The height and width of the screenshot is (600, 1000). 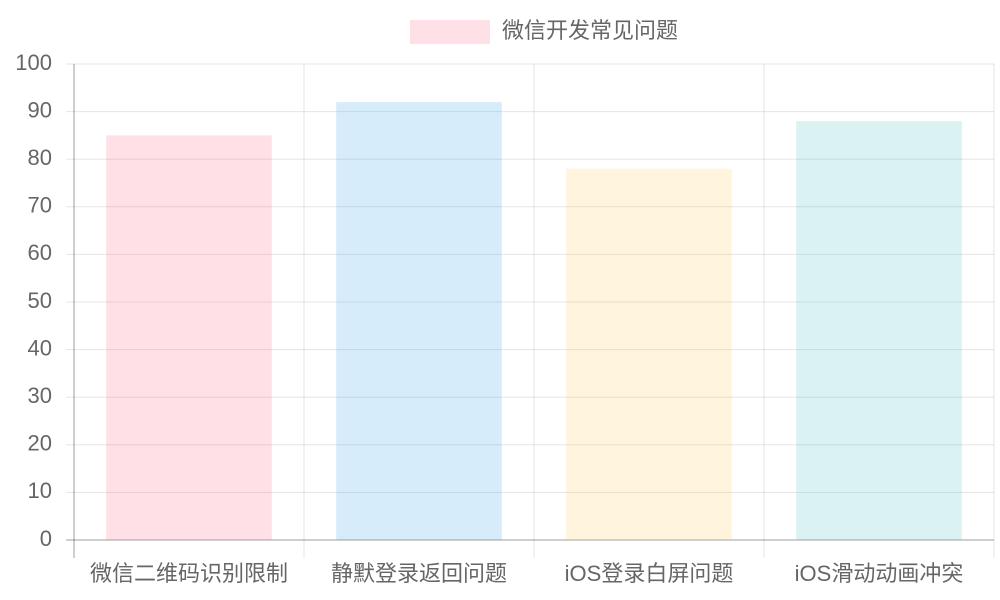 What do you see at coordinates (40, 252) in the screenshot?
I see `y-tick-label: 60` at bounding box center [40, 252].